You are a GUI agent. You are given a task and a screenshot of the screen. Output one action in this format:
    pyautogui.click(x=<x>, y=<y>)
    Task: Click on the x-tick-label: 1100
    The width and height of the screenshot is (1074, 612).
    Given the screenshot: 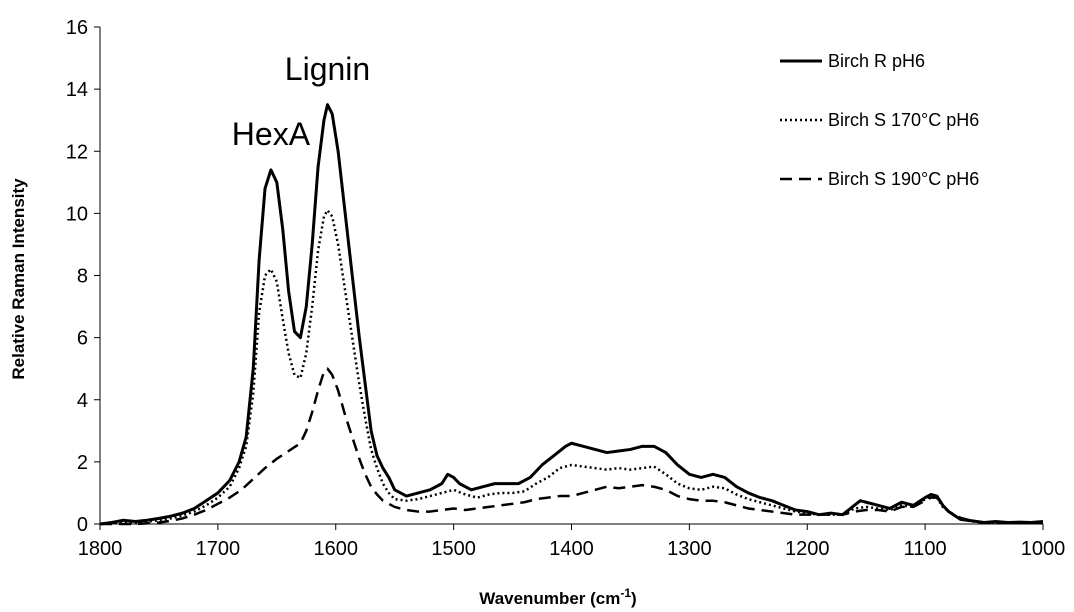 What is the action you would take?
    pyautogui.click(x=925, y=549)
    